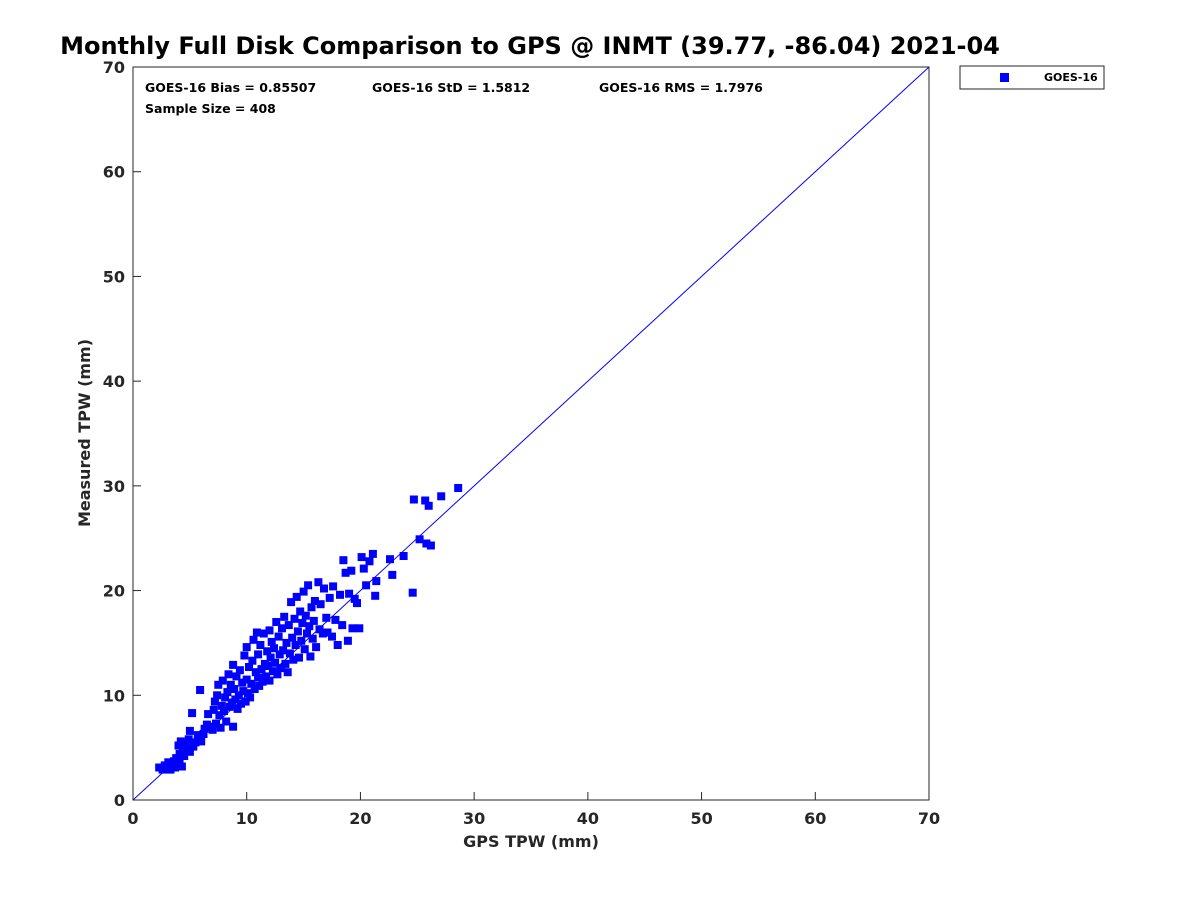 This screenshot has width=1200, height=900. What do you see at coordinates (1004, 77) in the screenshot?
I see `legend-marker-goes16` at bounding box center [1004, 77].